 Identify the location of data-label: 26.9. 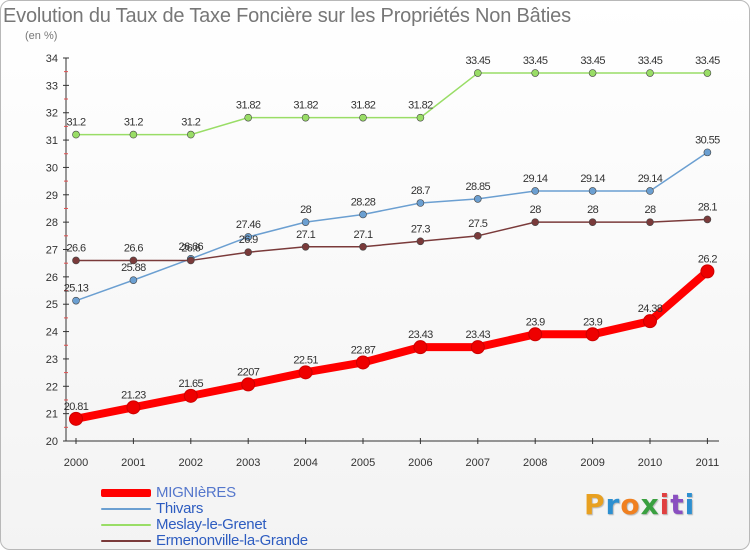
(248, 240).